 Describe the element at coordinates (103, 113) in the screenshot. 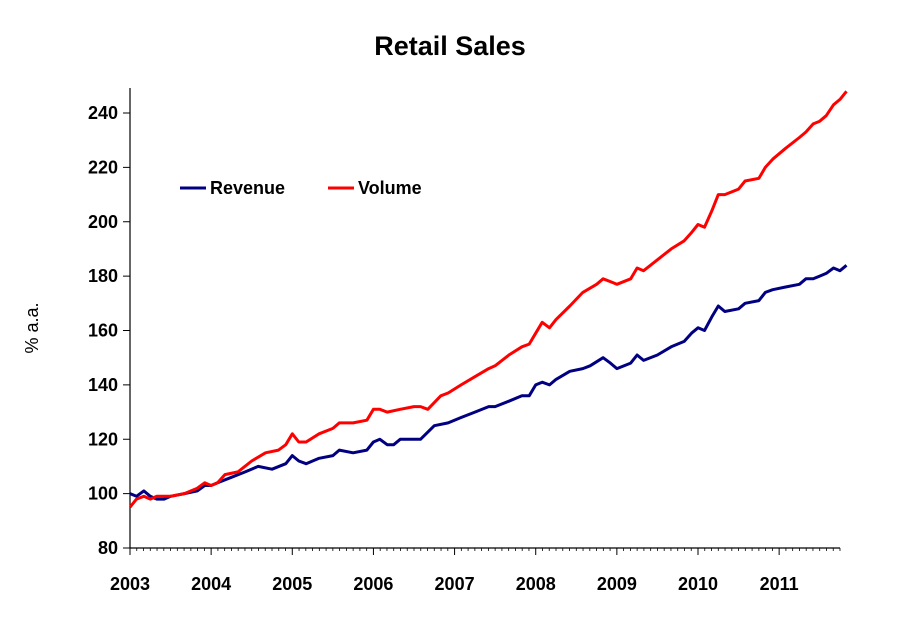

I see `y-tick-label: 240` at that location.